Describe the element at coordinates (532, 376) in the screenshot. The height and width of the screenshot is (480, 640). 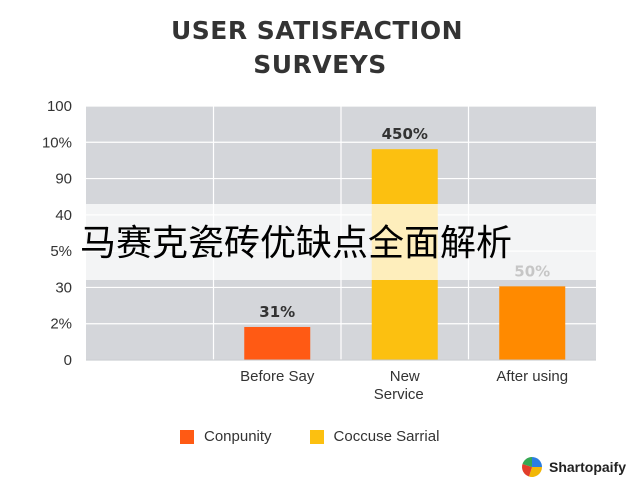
I see `x-category-label: After using` at that location.